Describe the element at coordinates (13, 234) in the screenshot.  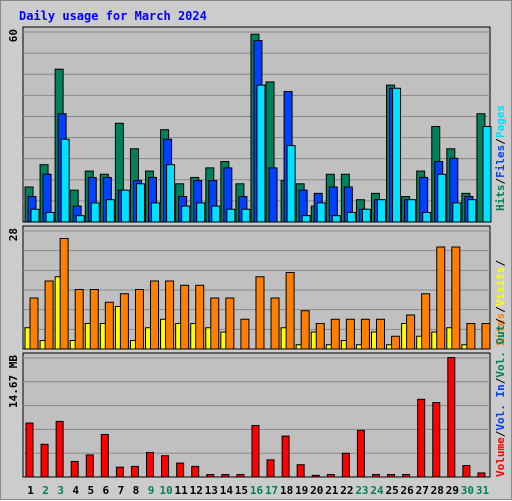
I see `scale-label-visits-sites: 28` at that location.